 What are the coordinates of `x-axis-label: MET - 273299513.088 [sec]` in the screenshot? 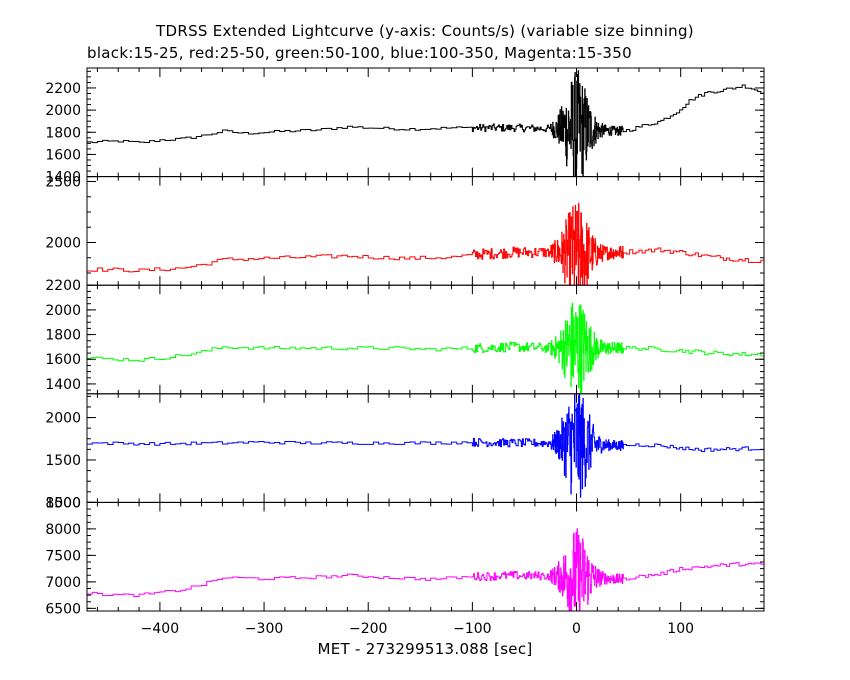 It's located at (425, 649).